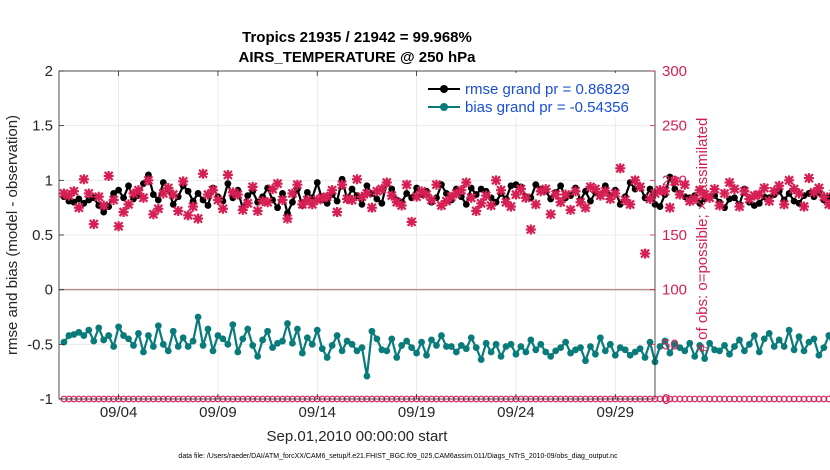  I want to click on chart-title-line2: AIRS_TEMPERATURE @ 250 hPa, so click(358, 57).